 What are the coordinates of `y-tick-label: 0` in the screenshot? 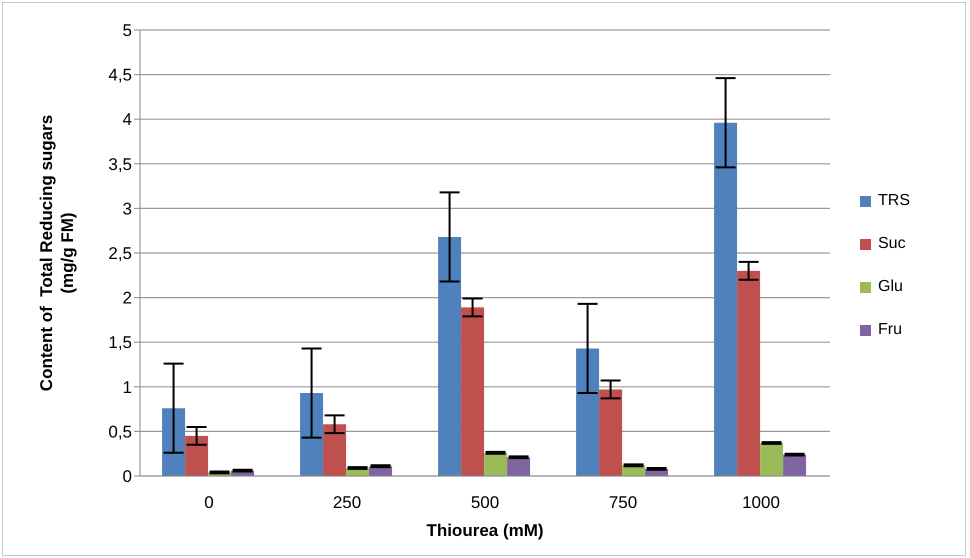 It's located at (127, 476).